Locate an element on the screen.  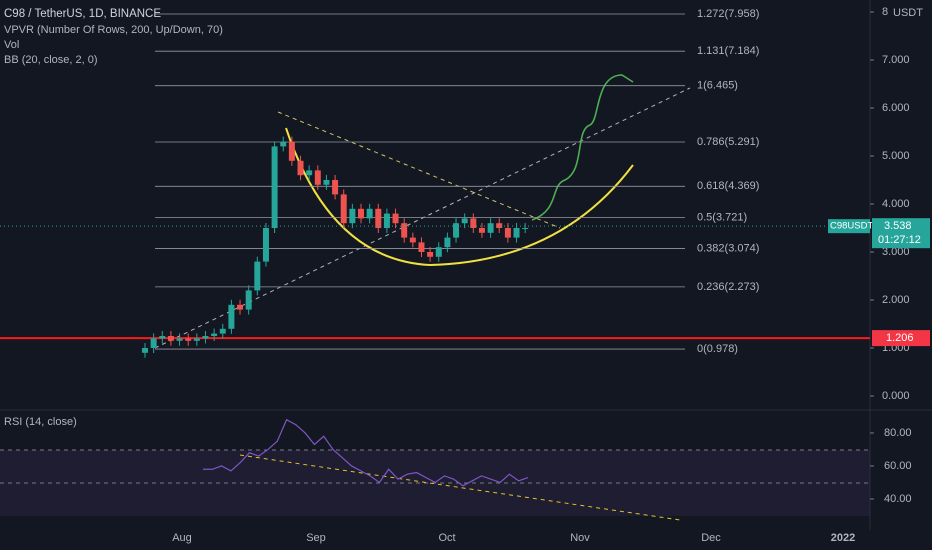
indicator: BB (20, close, 2, 0) is located at coordinates (51, 60).